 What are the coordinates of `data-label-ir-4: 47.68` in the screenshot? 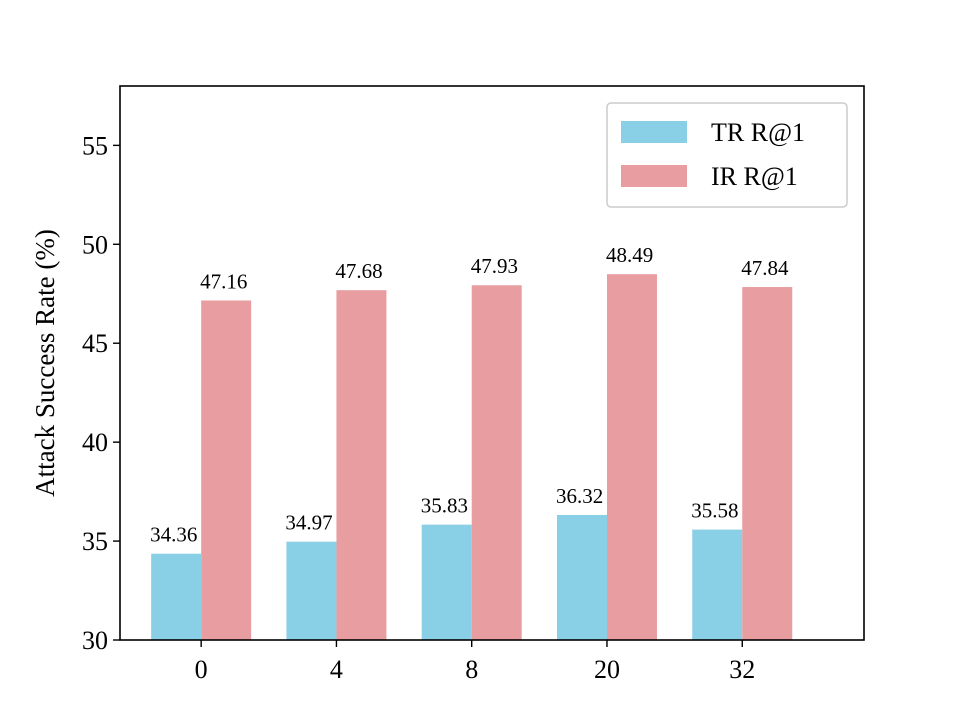 It's located at (358, 271).